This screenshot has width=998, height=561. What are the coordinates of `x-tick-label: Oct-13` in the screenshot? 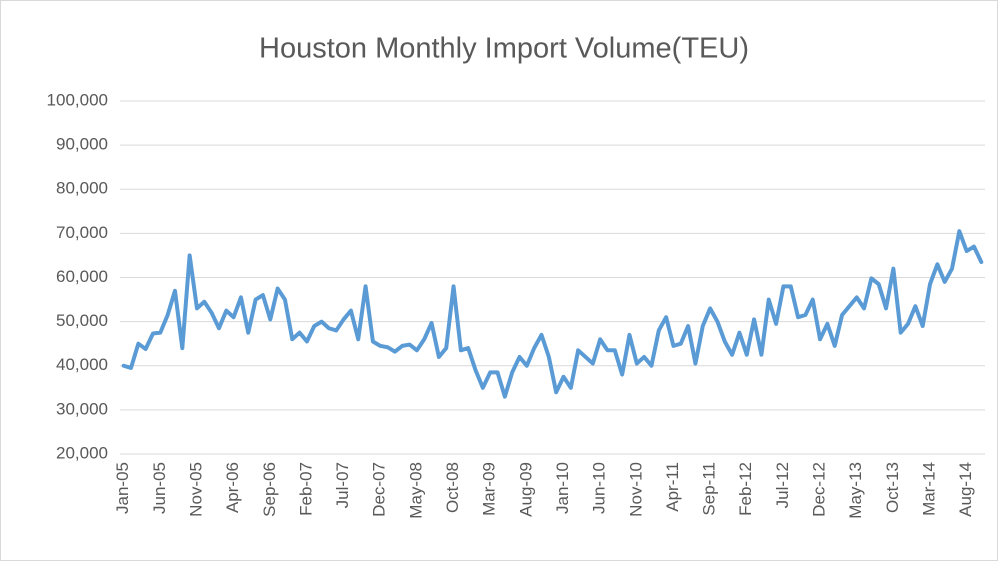 It's located at (892, 487).